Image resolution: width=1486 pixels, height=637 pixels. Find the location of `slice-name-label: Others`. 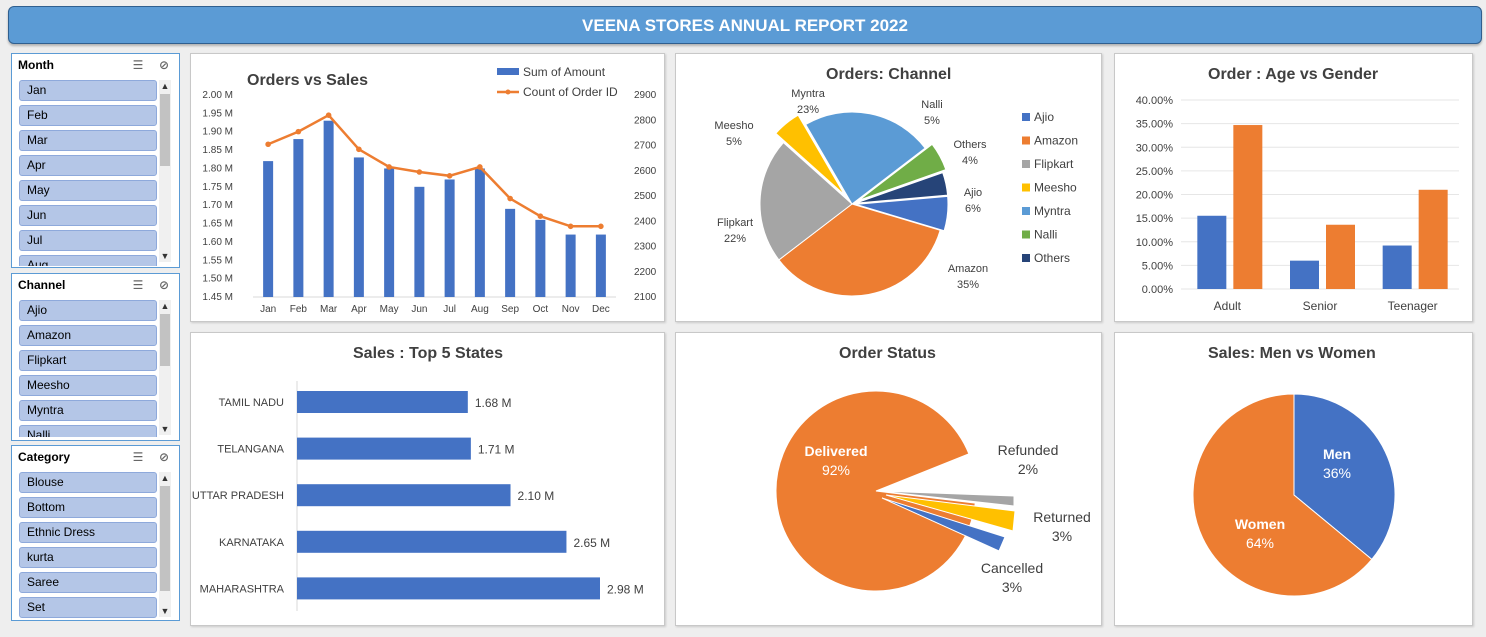

slice-name-label: Others is located at coordinates (970, 145).